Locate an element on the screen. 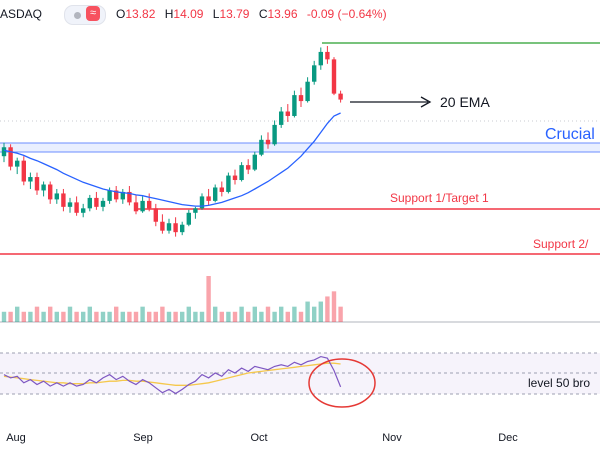 The image size is (600, 450). close-label: C is located at coordinates (263, 14).